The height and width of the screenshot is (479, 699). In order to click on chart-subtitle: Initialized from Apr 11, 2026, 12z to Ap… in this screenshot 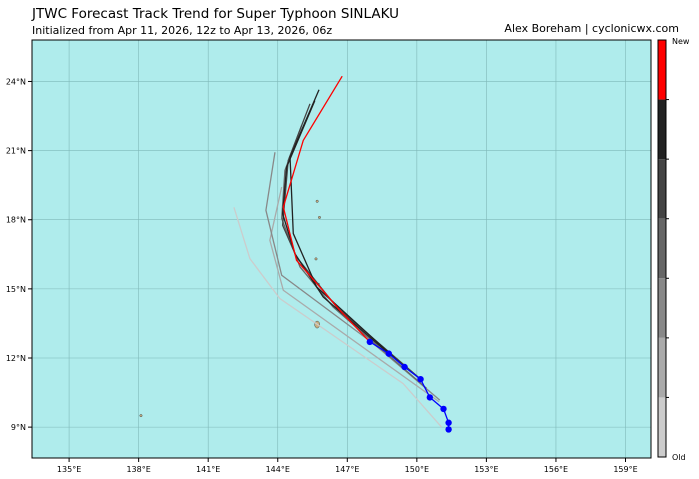, I will do `click(182, 30)`.